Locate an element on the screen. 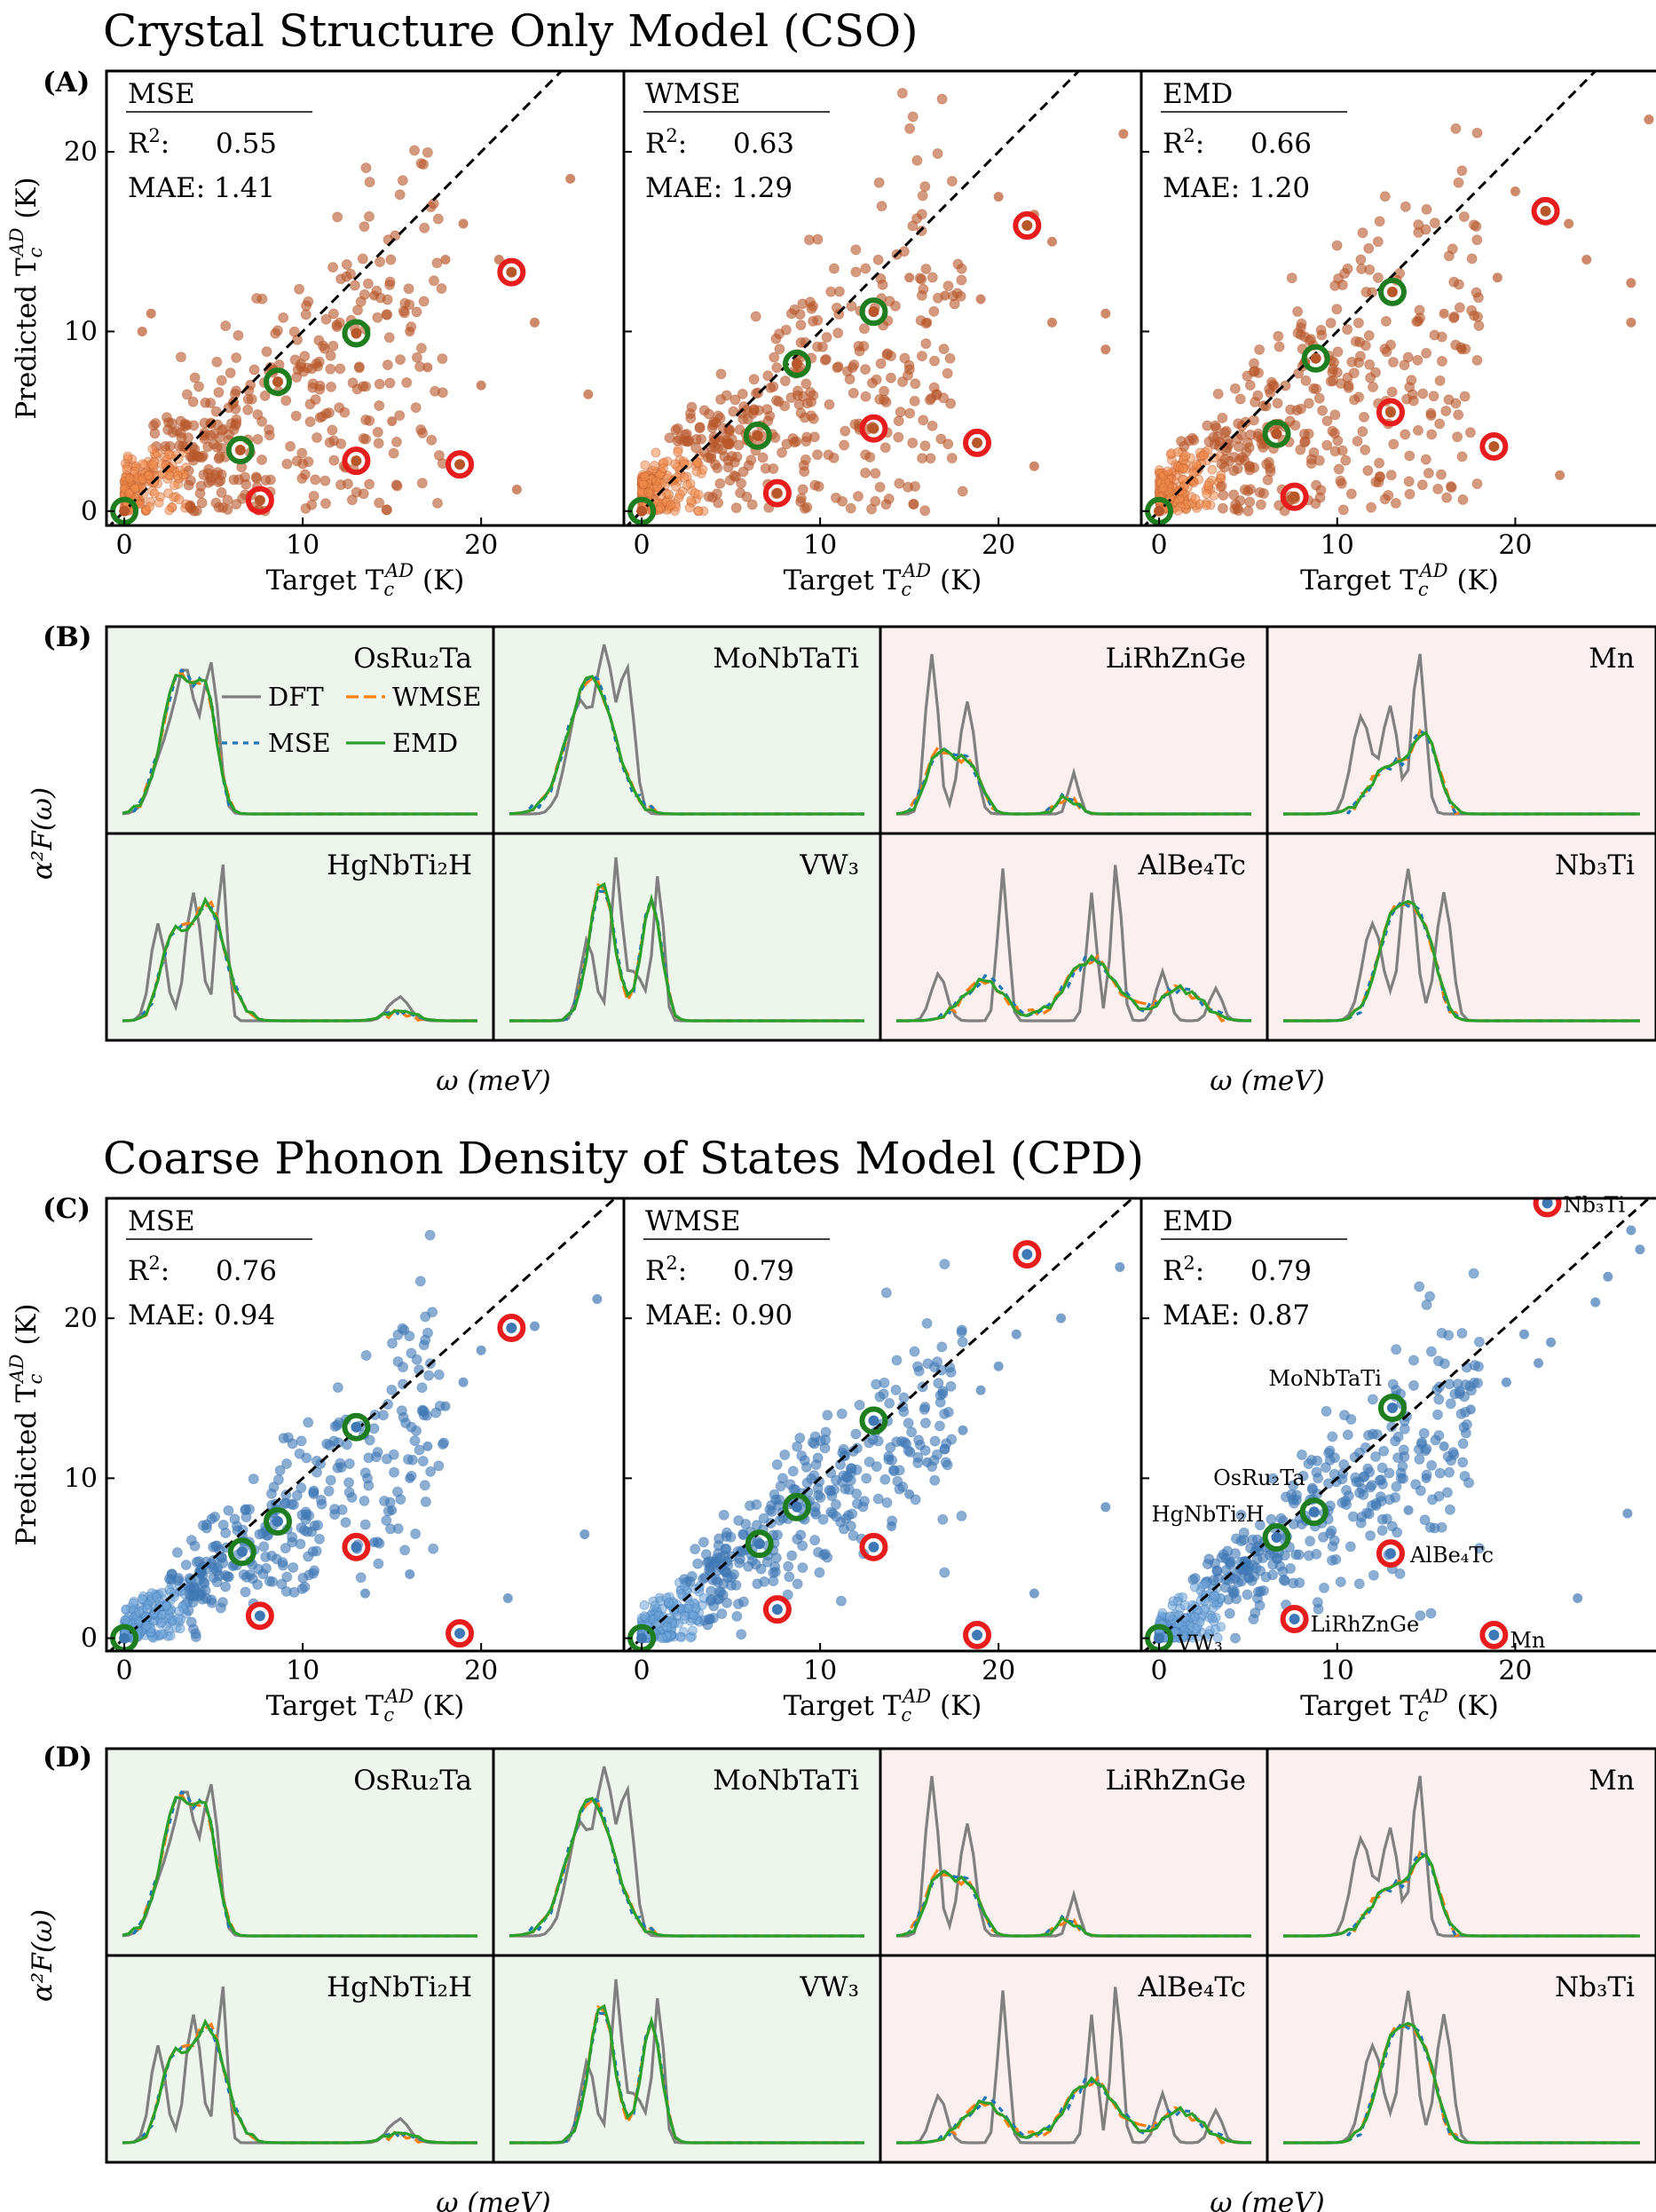 The height and width of the screenshot is (2212, 1656). spectra-subplot: HgNbTi₂H is located at coordinates (300, 937).